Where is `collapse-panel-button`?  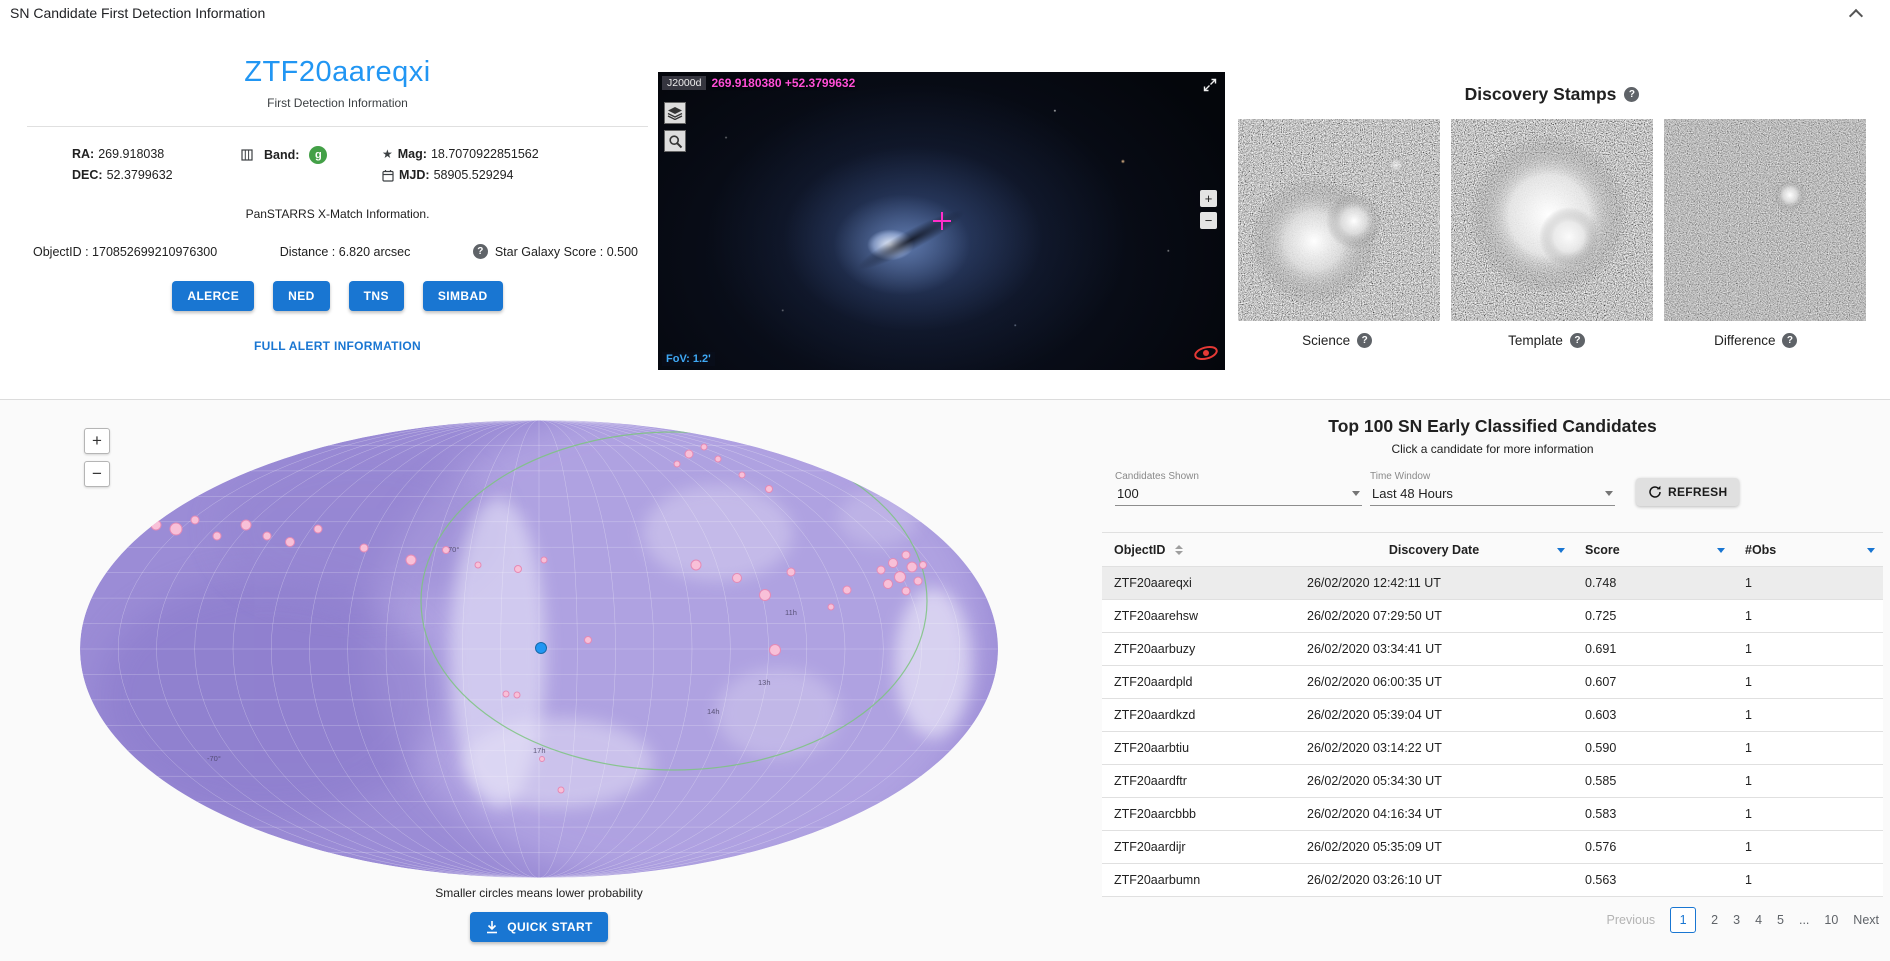 collapse-panel-button is located at coordinates (1856, 13).